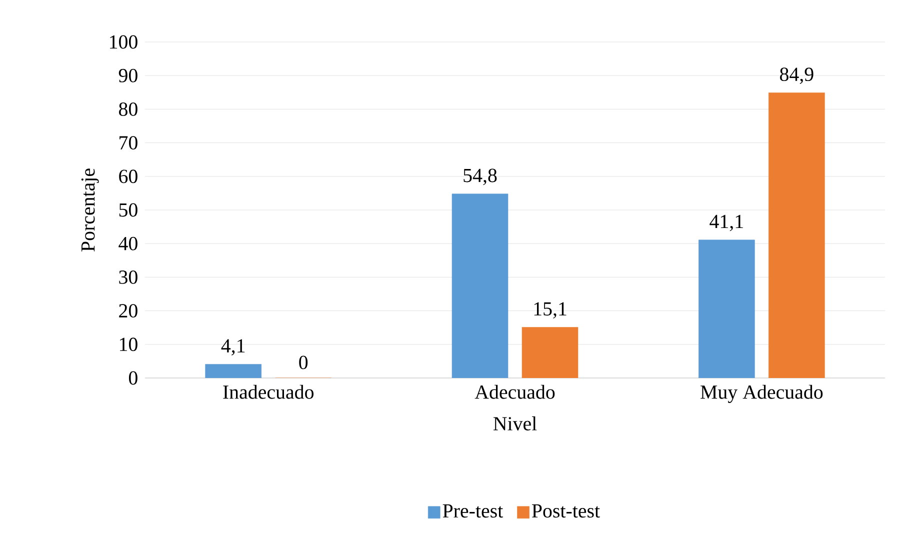  I want to click on x-axis-title: Nivel, so click(515, 423).